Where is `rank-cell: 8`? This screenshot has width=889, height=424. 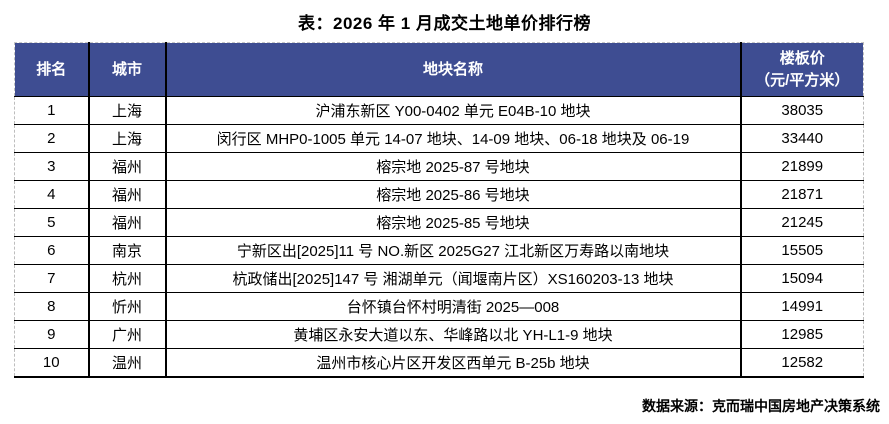 rank-cell: 8 is located at coordinates (51, 306).